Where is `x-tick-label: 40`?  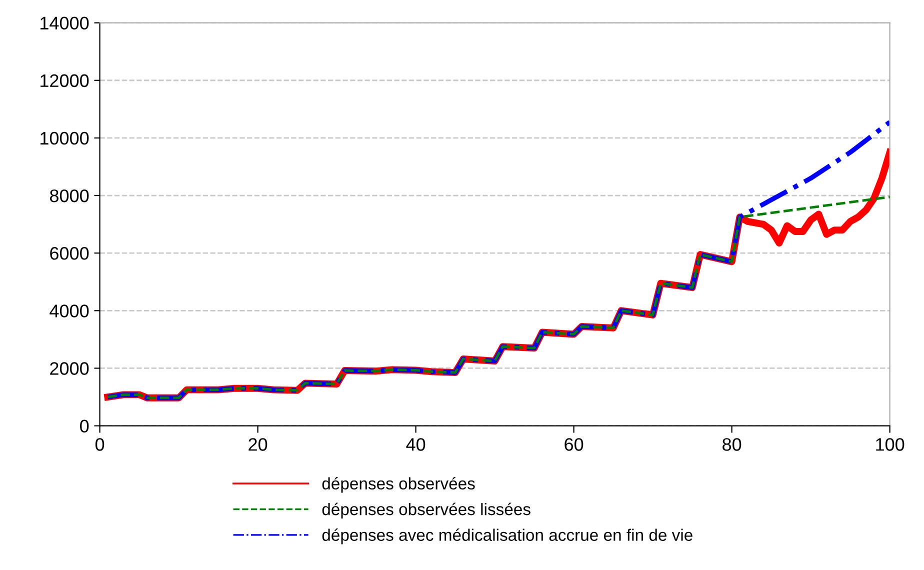 x-tick-label: 40 is located at coordinates (416, 444).